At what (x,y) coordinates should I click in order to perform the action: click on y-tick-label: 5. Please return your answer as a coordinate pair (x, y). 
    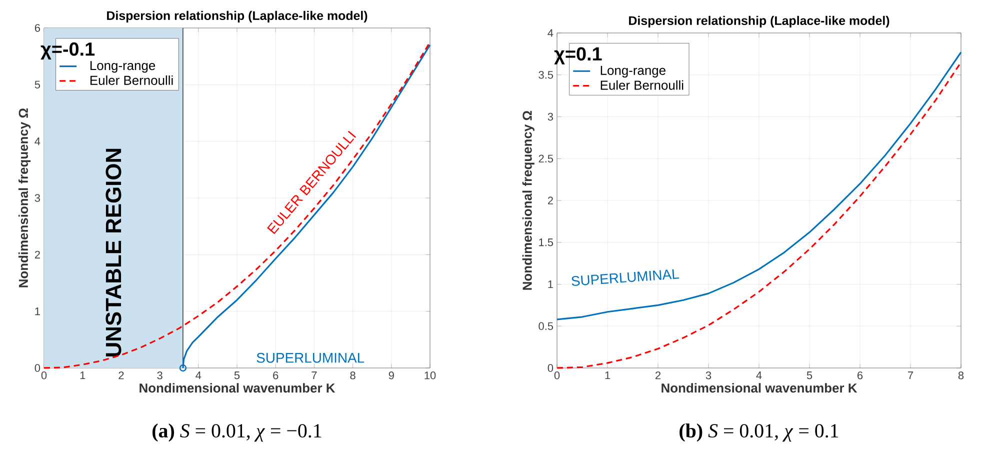
    Looking at the image, I should click on (37, 84).